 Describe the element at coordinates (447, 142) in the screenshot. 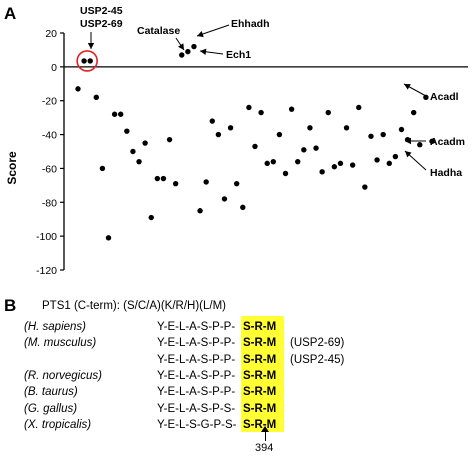

I see `annotation-label: Acadm` at that location.